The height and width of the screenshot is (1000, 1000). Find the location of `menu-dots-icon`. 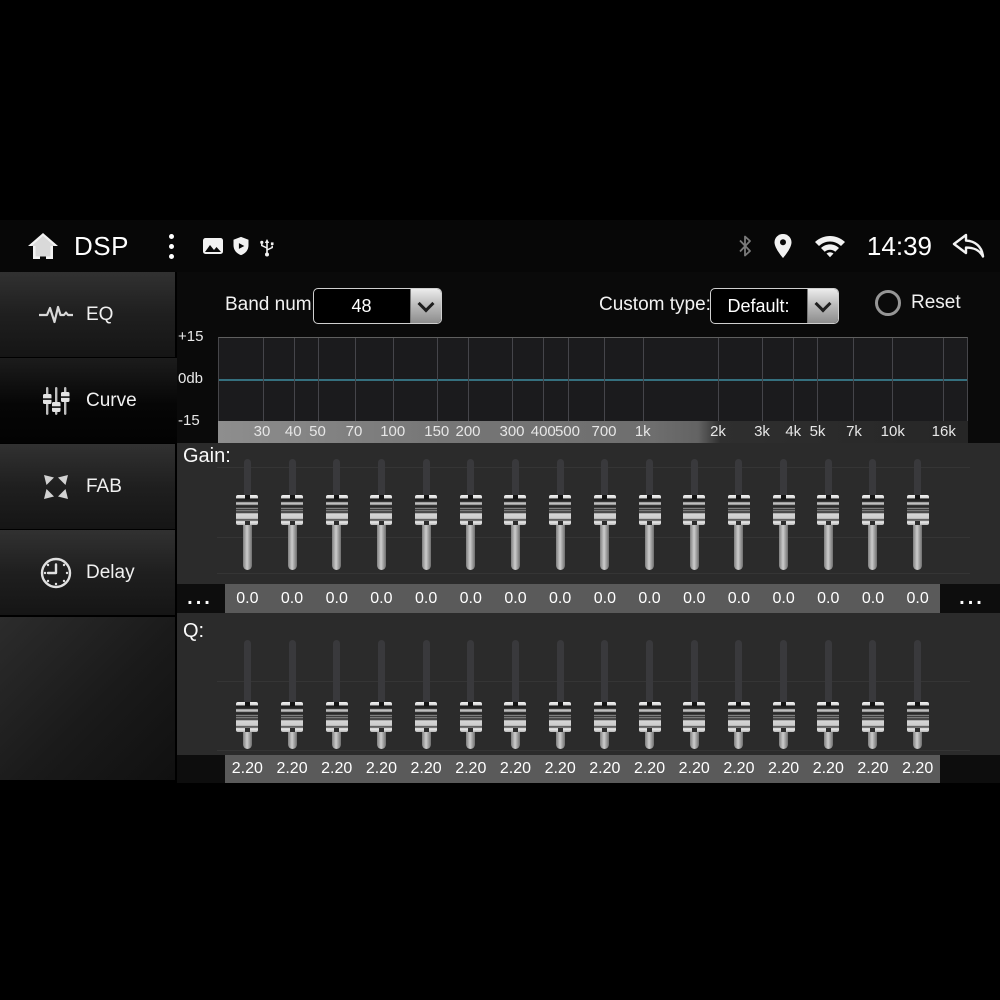

menu-dots-icon is located at coordinates (171, 246).